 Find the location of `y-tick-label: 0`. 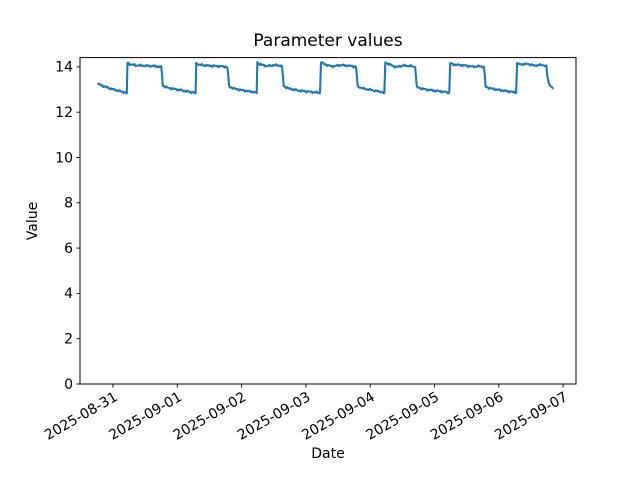

y-tick-label: 0 is located at coordinates (68, 385).